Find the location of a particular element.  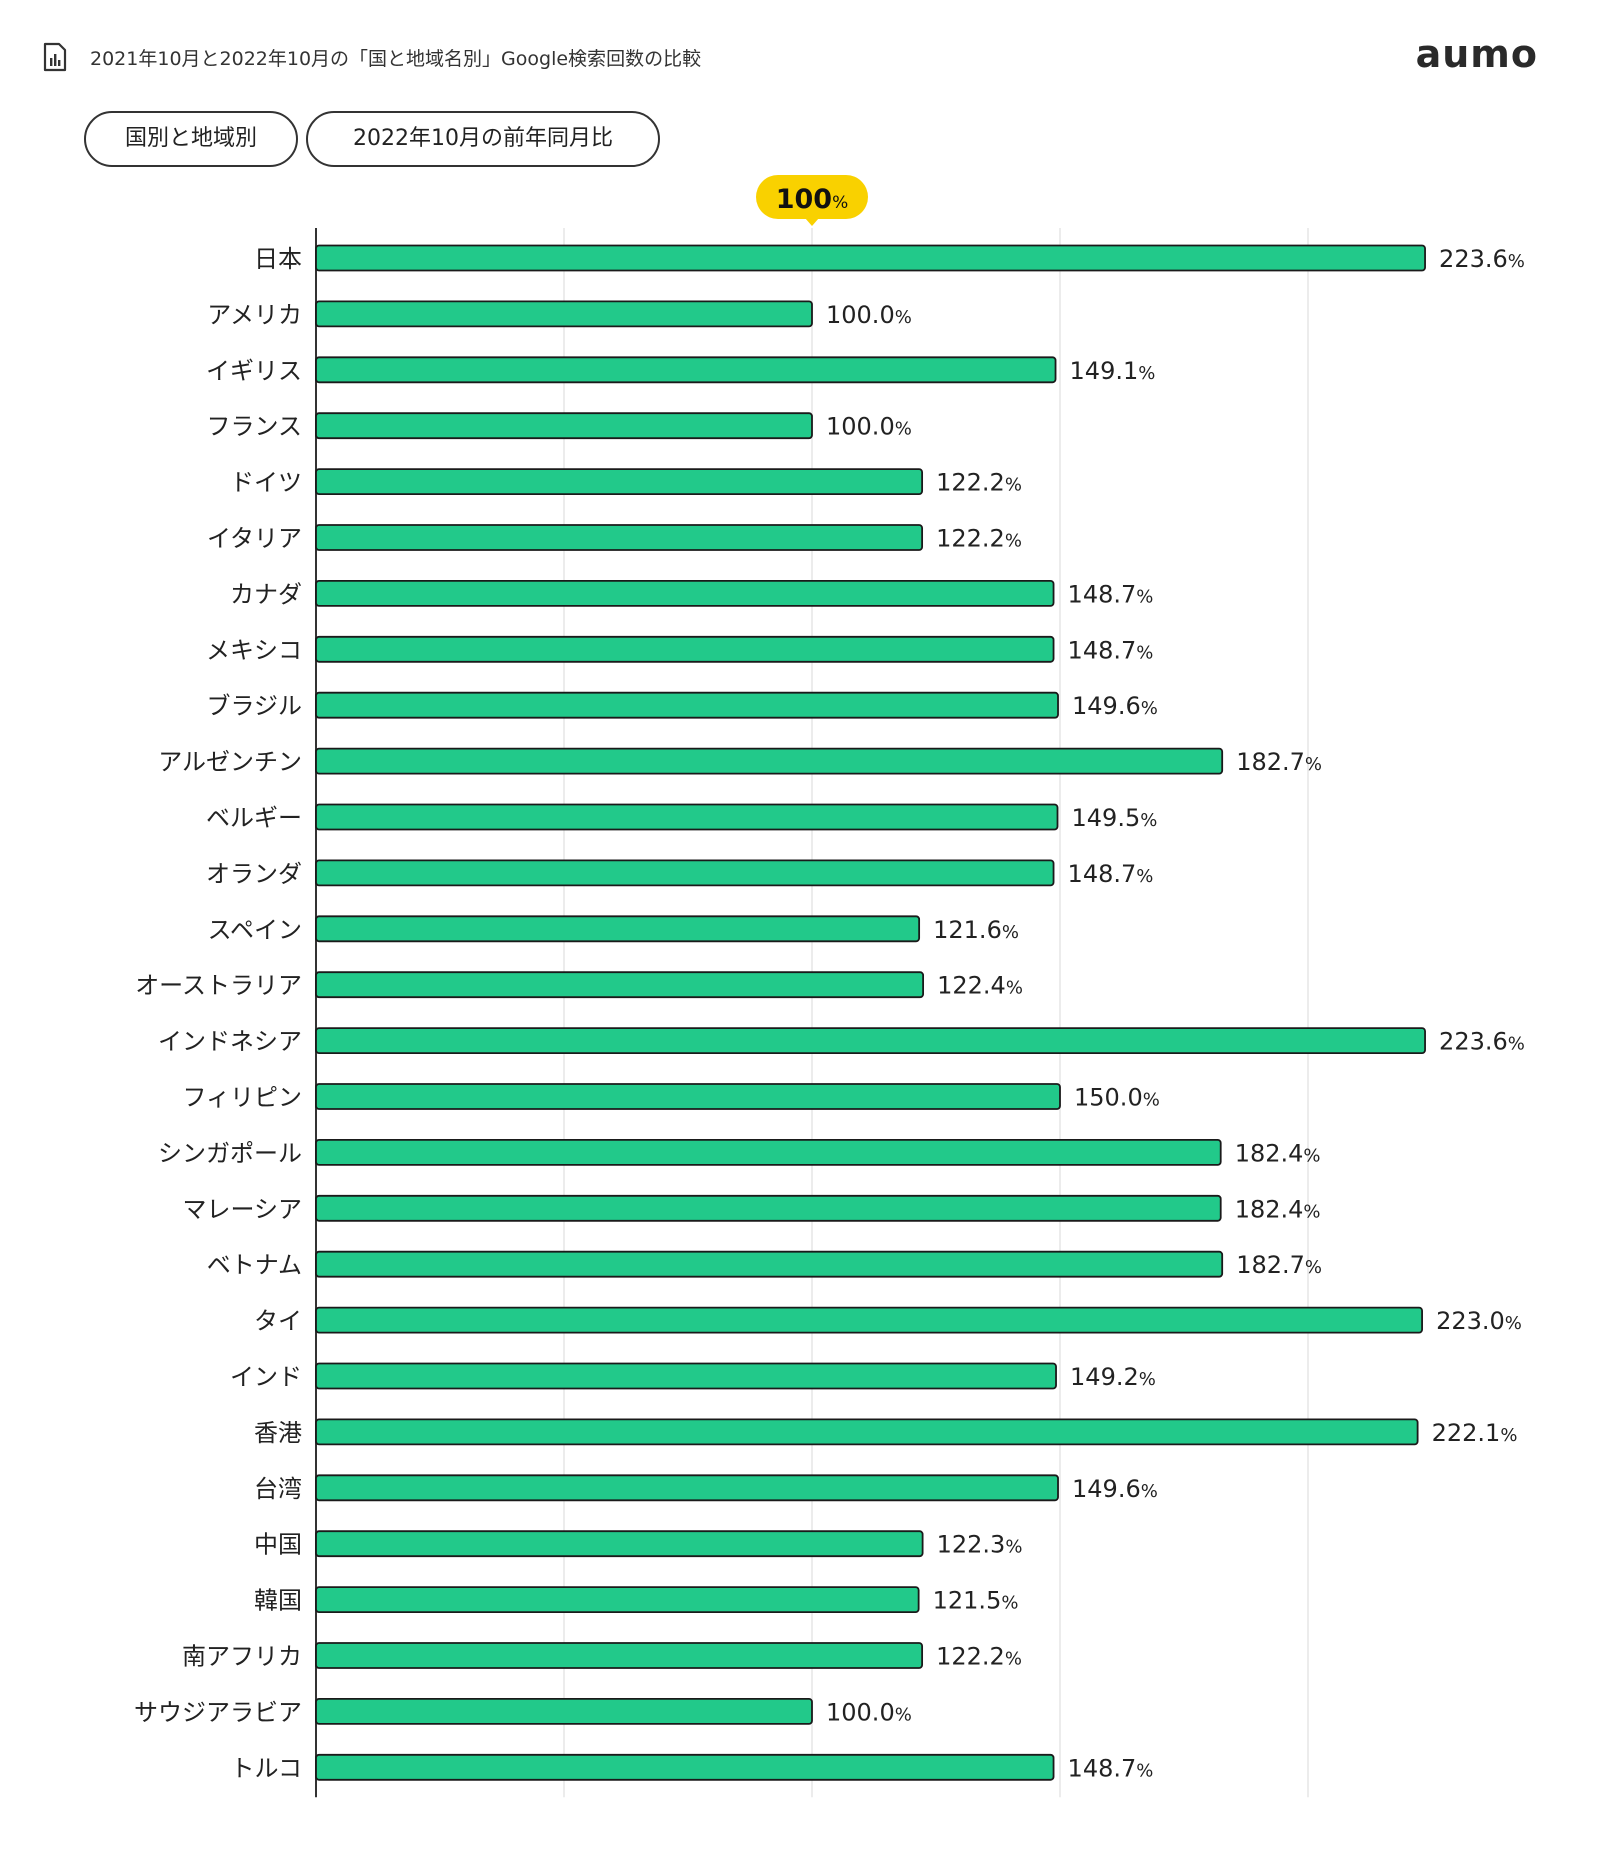

bar-row: ドイツ 122.2% is located at coordinates (626, 482).